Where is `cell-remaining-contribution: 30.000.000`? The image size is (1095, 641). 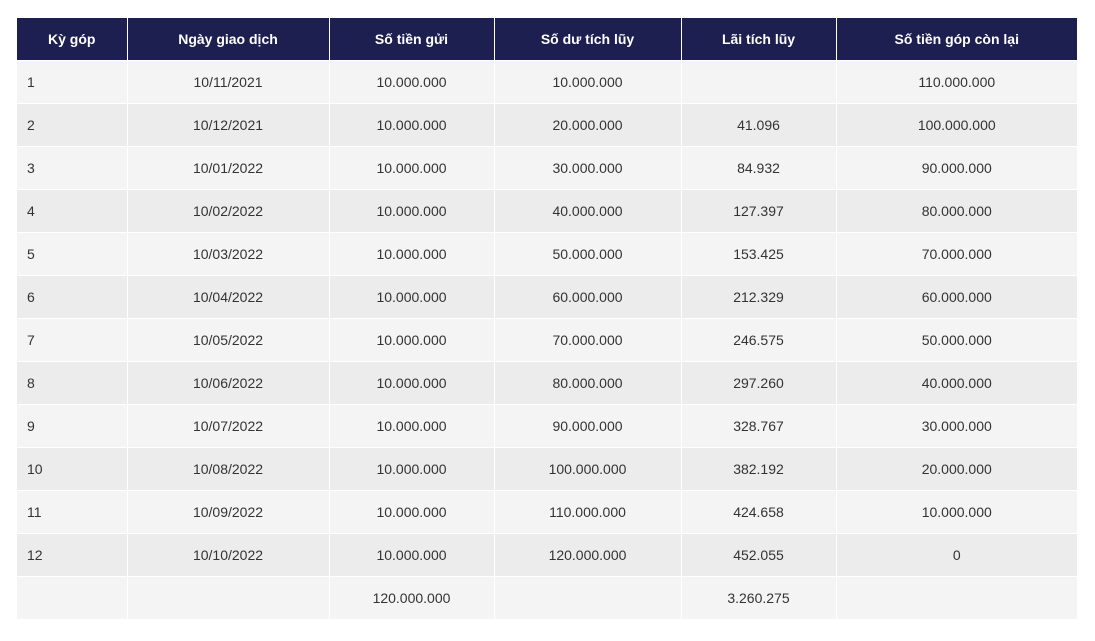
cell-remaining-contribution: 30.000.000 is located at coordinates (956, 426).